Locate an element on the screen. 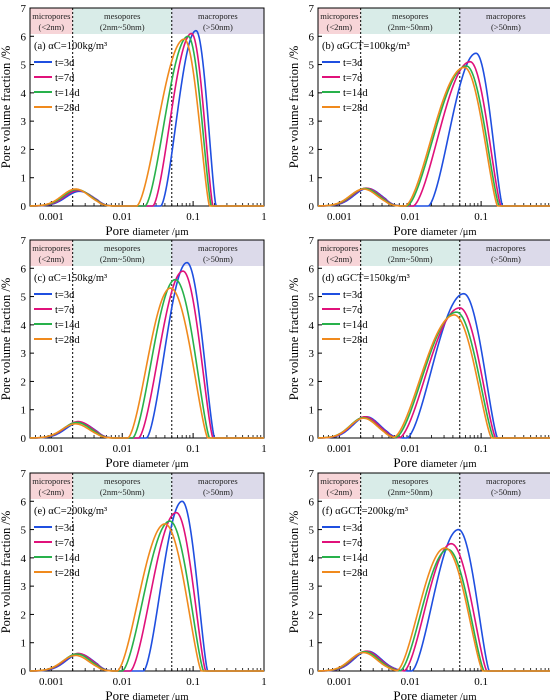 The width and height of the screenshot is (550, 700). series-line-t-7d is located at coordinates (146, 591).